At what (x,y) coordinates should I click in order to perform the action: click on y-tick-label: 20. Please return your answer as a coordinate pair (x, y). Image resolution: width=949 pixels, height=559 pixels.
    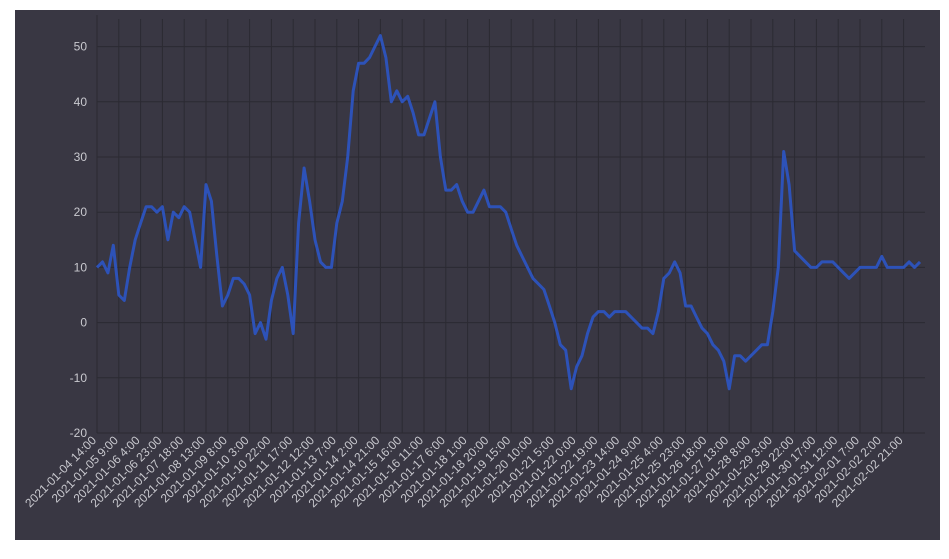
    Looking at the image, I should click on (81, 212).